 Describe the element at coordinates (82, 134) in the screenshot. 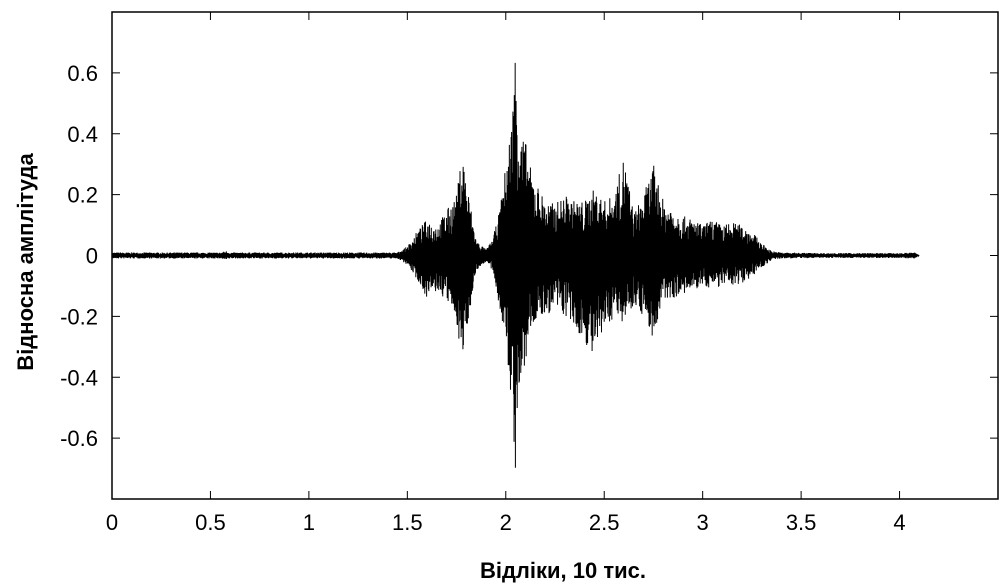

I see `y-tick-label: 0.4` at that location.